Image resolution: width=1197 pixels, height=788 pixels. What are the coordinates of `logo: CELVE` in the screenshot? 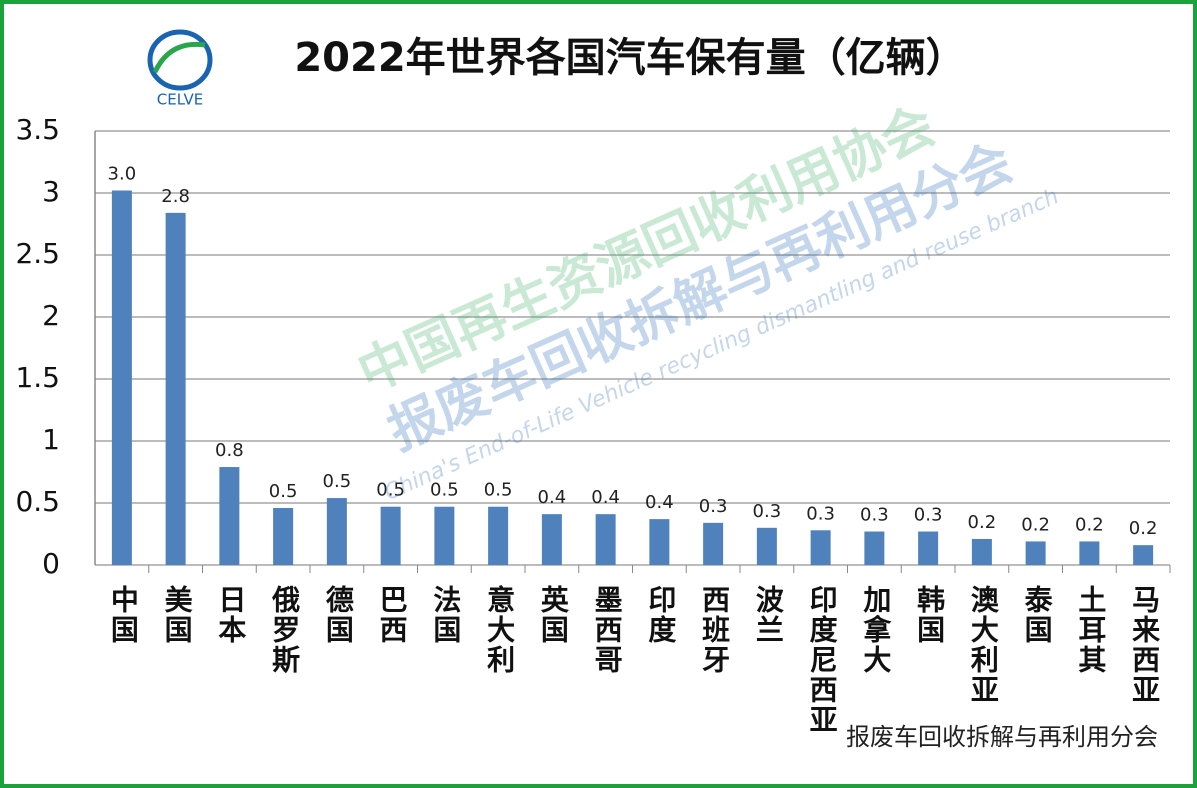 It's located at (180, 69).